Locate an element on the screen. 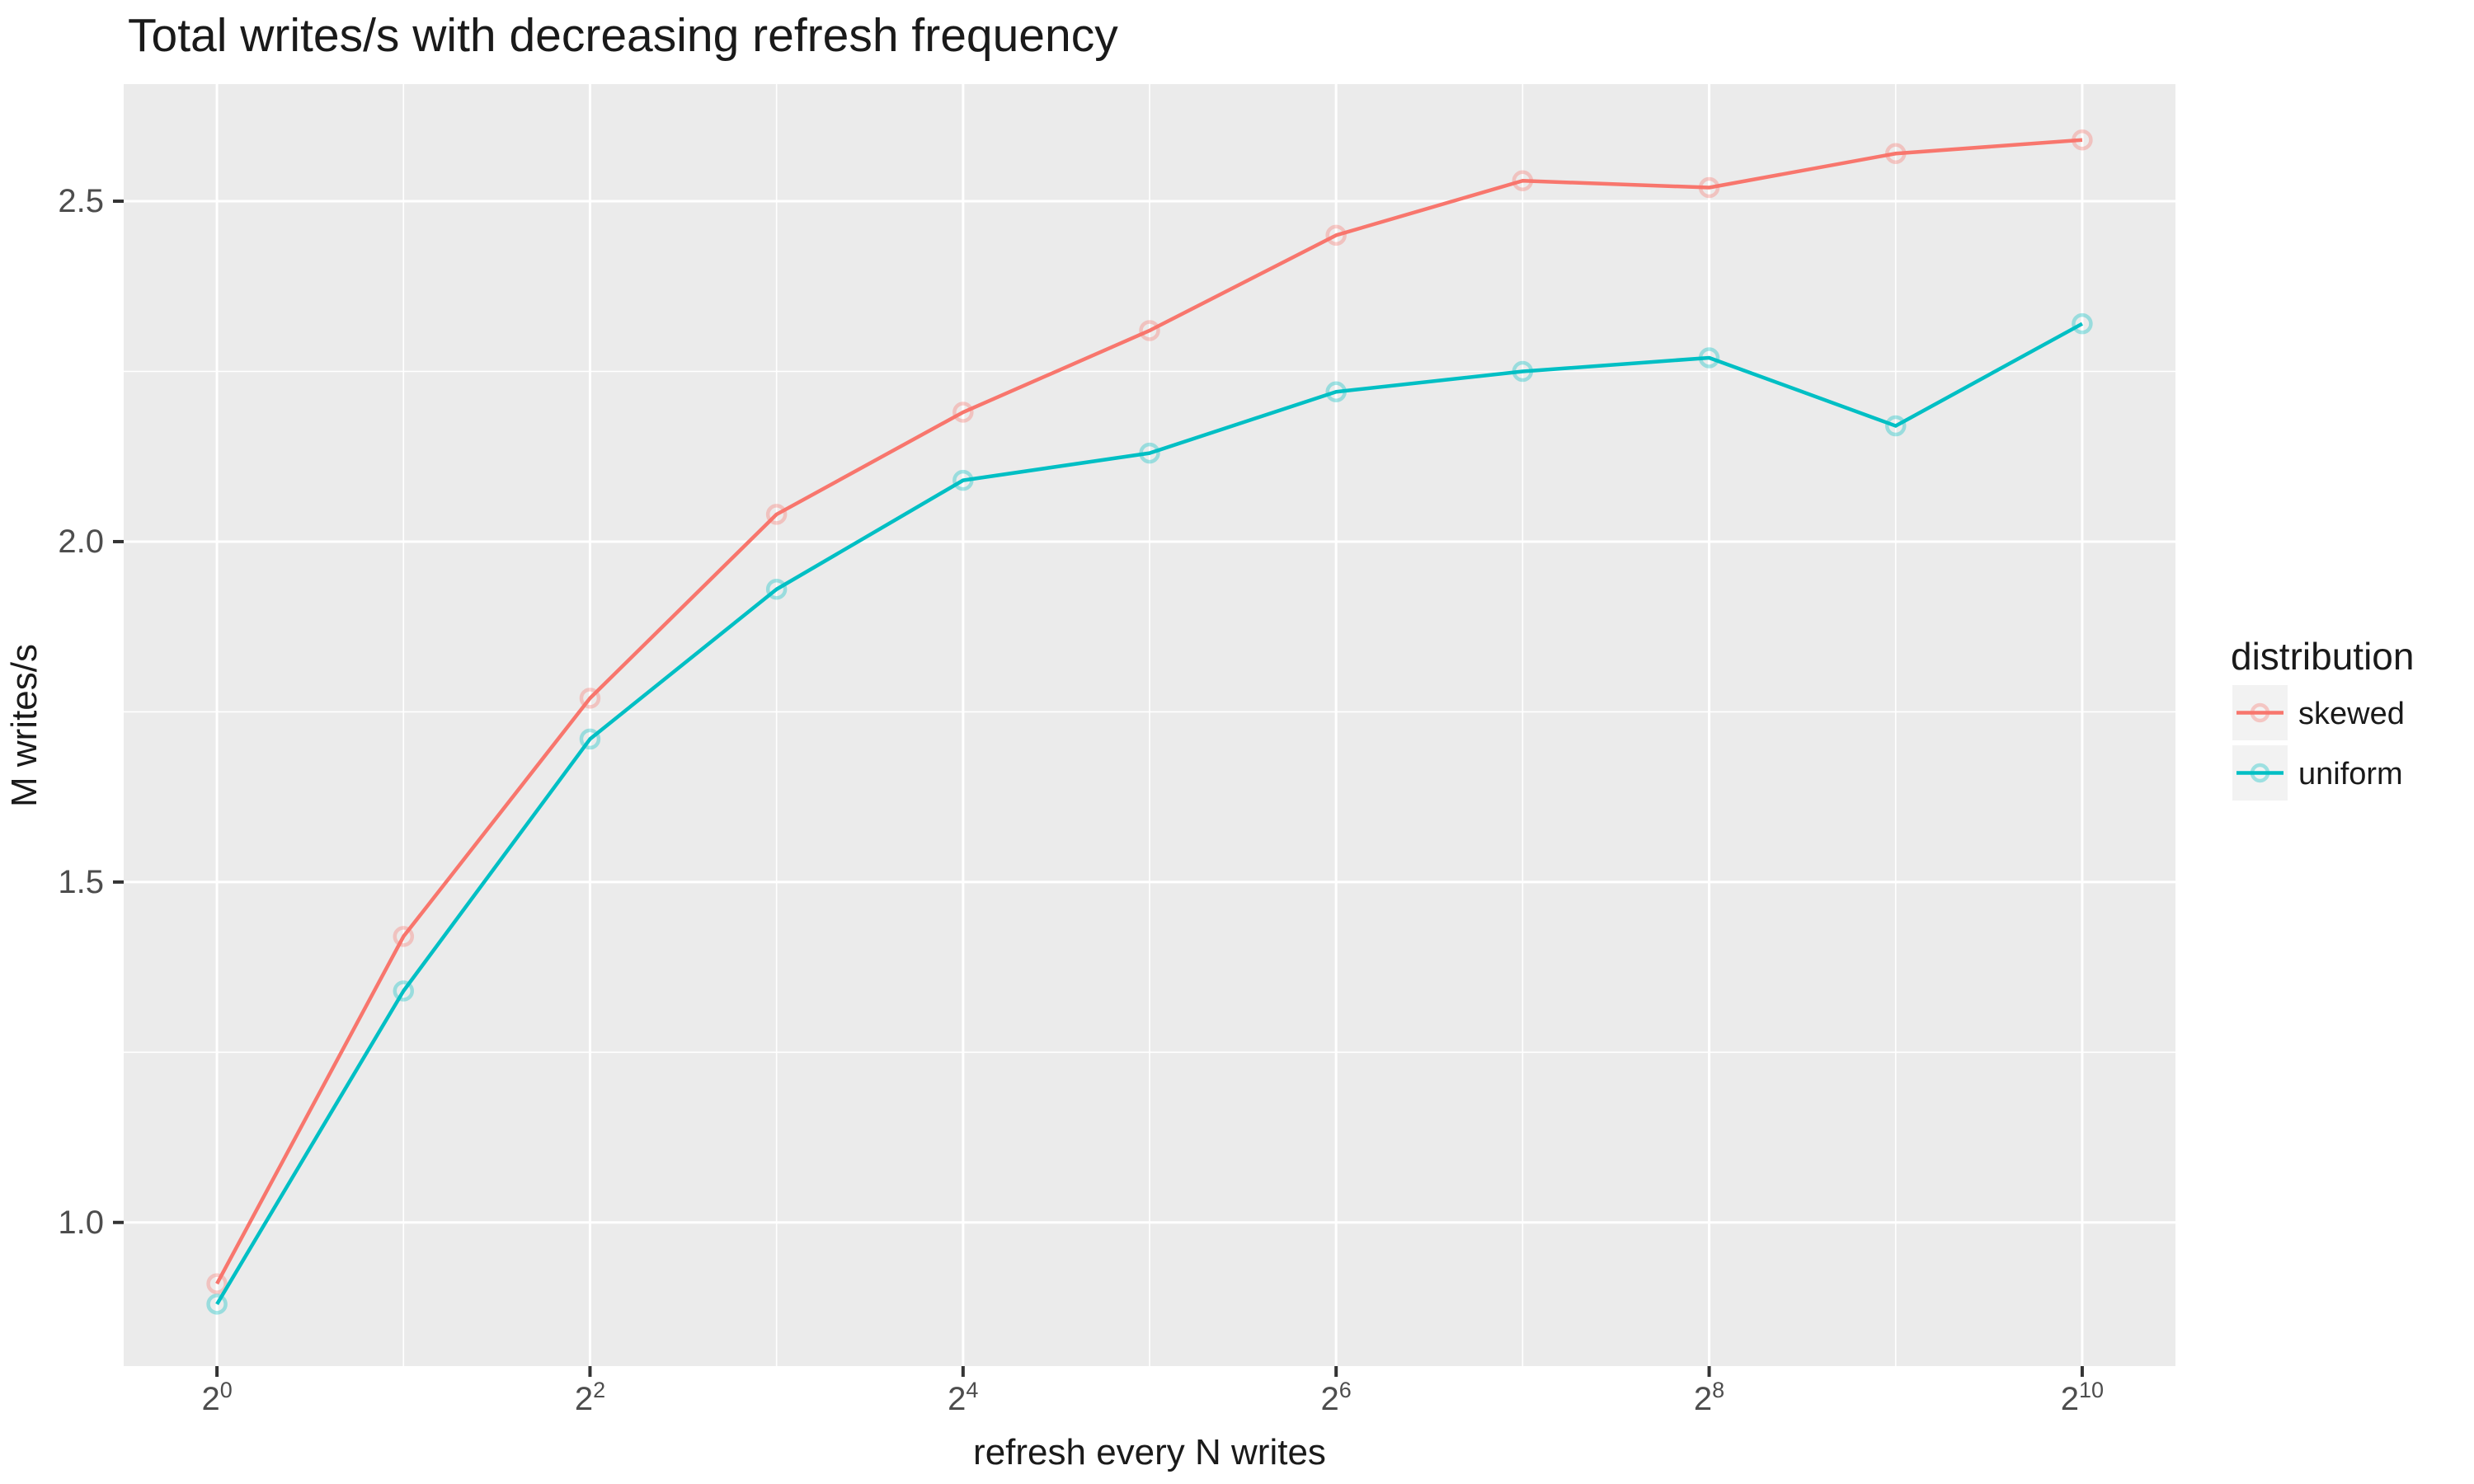  x-tick-label: 26 is located at coordinates (1336, 1397).